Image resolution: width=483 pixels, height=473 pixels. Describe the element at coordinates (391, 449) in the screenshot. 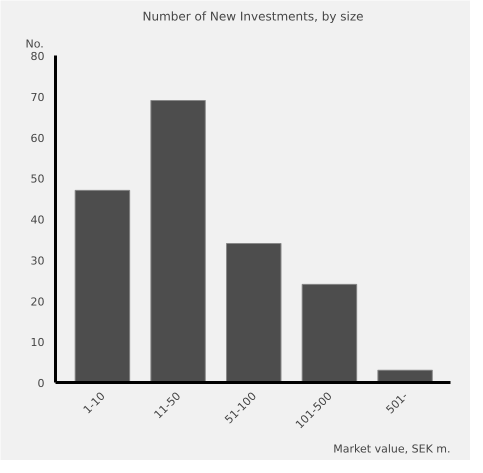

I see `x-axis-title: Market value, SEK m.` at that location.